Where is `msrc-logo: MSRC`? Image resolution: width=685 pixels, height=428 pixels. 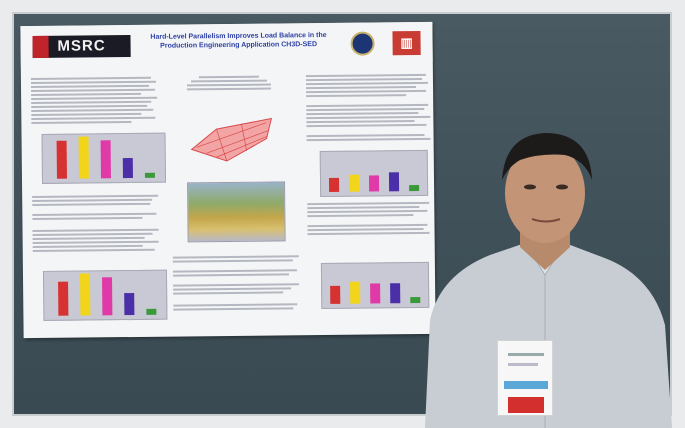 msrc-logo: MSRC is located at coordinates (81, 47).